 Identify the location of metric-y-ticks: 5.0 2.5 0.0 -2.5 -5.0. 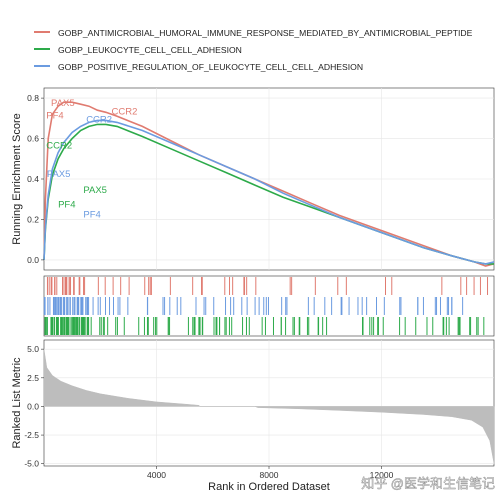
(34, 406).